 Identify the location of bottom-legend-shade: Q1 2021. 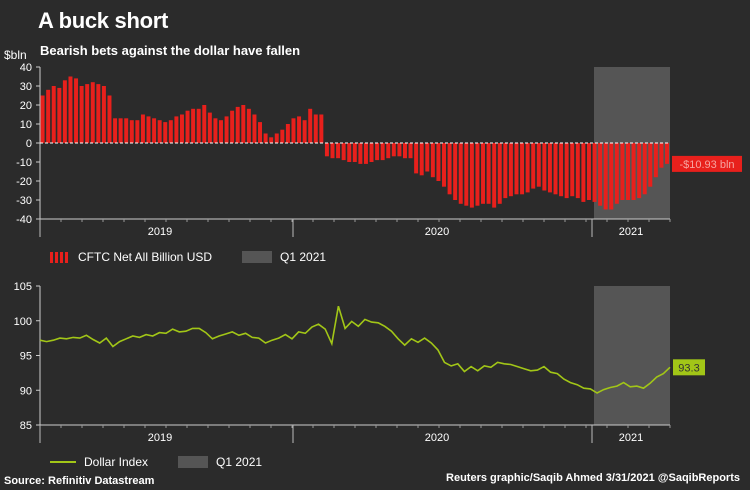
(239, 462).